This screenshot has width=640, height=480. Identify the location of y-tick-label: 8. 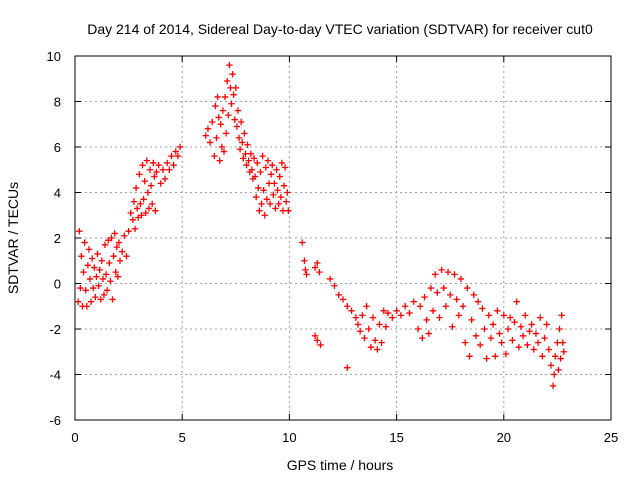
(57, 102).